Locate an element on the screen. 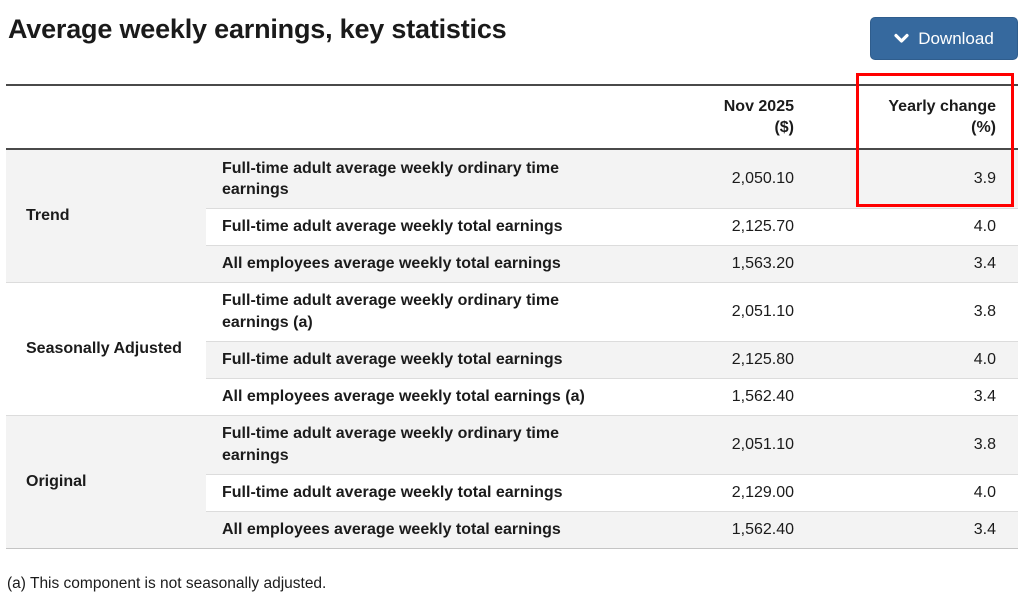 Image resolution: width=1024 pixels, height=609 pixels. group-label-original: Original is located at coordinates (106, 481).